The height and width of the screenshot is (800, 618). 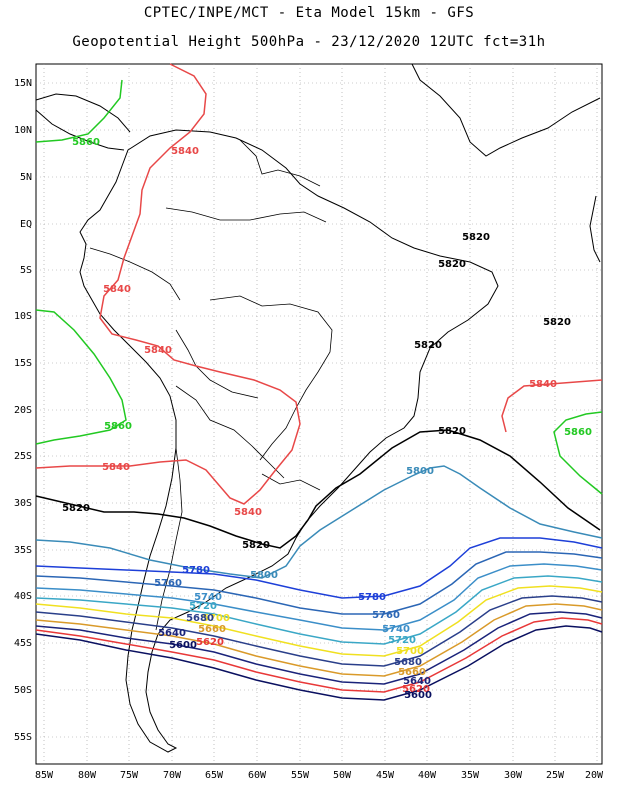 What do you see at coordinates (309, 13) in the screenshot?
I see `map-title: CPTEC/INPE/MCT - Eta Model 15km - GFS` at bounding box center [309, 13].